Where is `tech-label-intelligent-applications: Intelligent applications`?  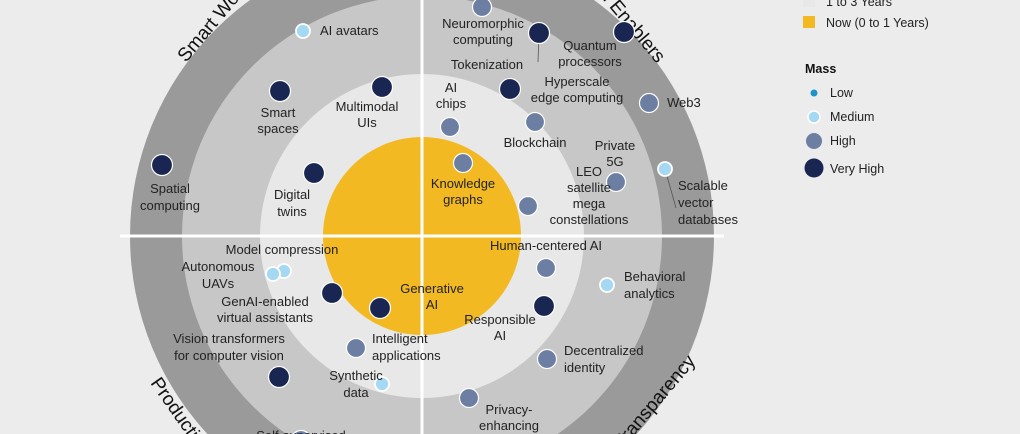
tech-label-intelligent-applications: Intelligent applications is located at coordinates (406, 347).